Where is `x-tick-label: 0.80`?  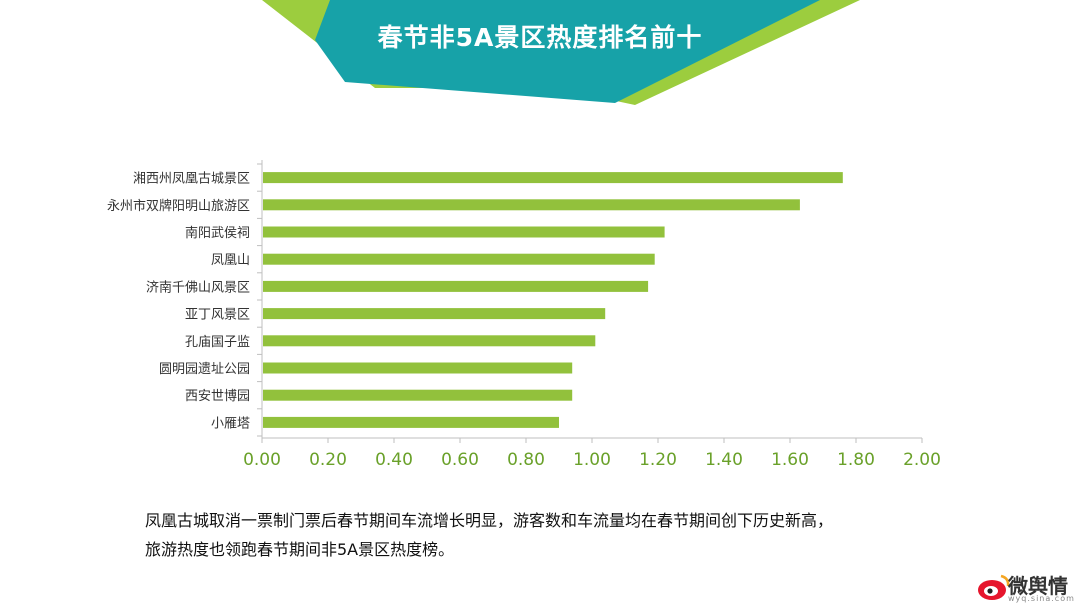 x-tick-label: 0.80 is located at coordinates (526, 460).